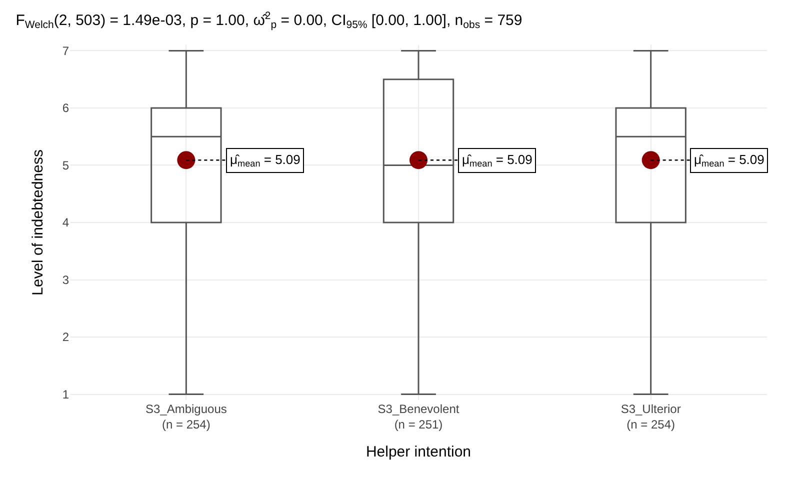 The image size is (787, 485). What do you see at coordinates (419, 452) in the screenshot?
I see `x-axis-title: Helper intention` at bounding box center [419, 452].